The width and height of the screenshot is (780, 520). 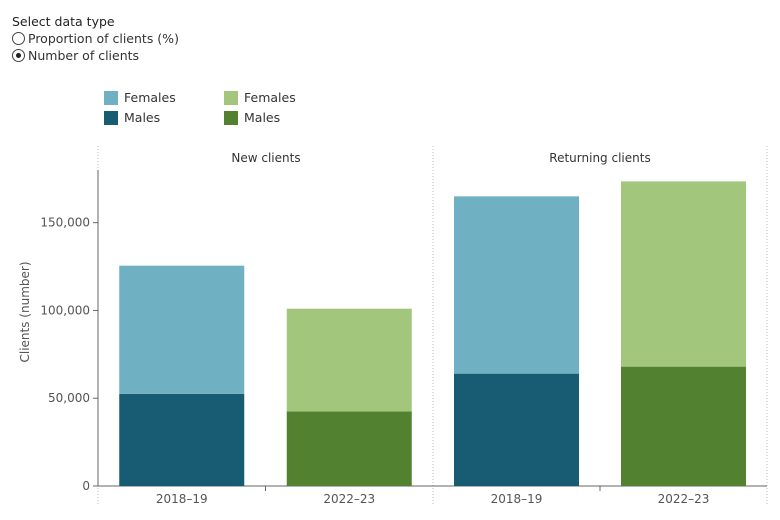 I want to click on legend-item-females-returning: Females, so click(x=260, y=97).